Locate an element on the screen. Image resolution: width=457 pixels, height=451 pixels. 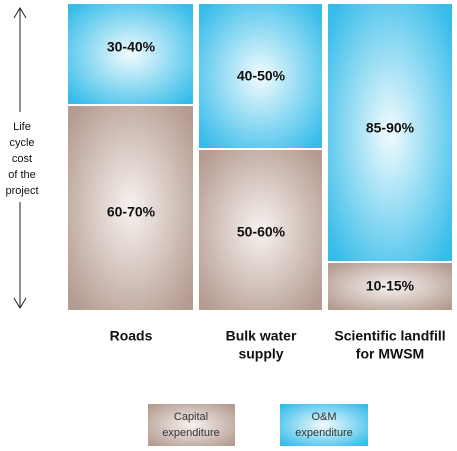
column-label: Roads is located at coordinates (131, 336).